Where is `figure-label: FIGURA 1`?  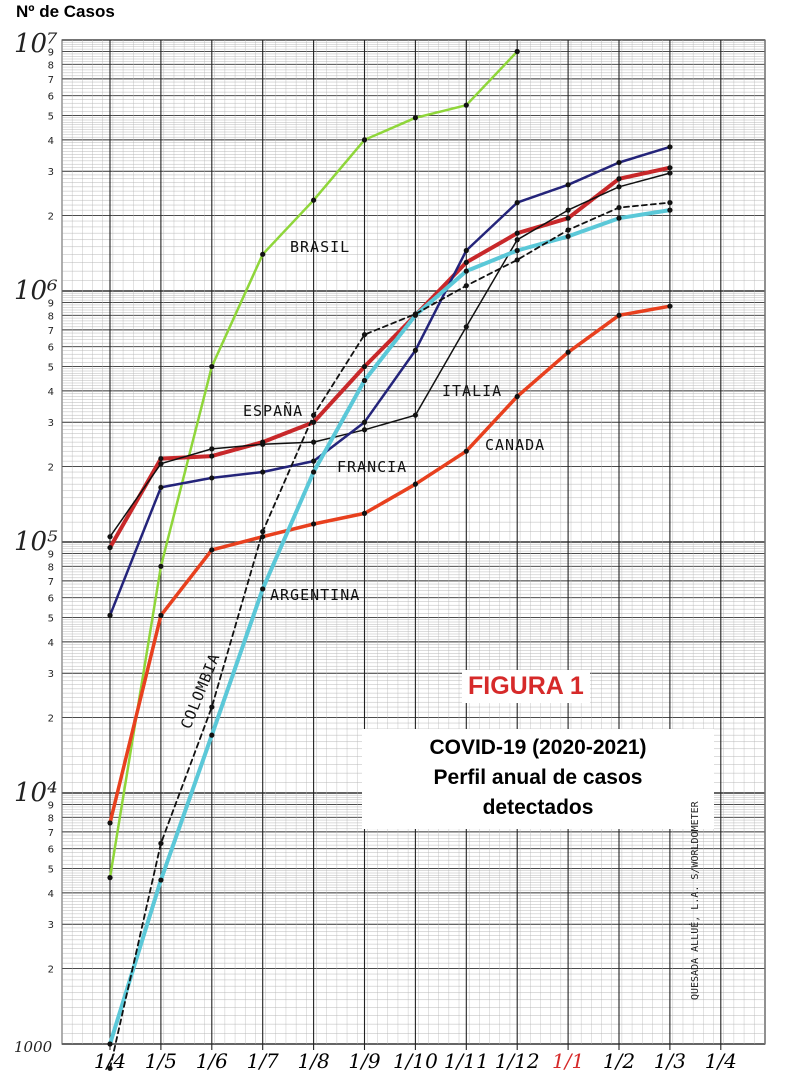
figure-label: FIGURA 1 is located at coordinates (526, 686).